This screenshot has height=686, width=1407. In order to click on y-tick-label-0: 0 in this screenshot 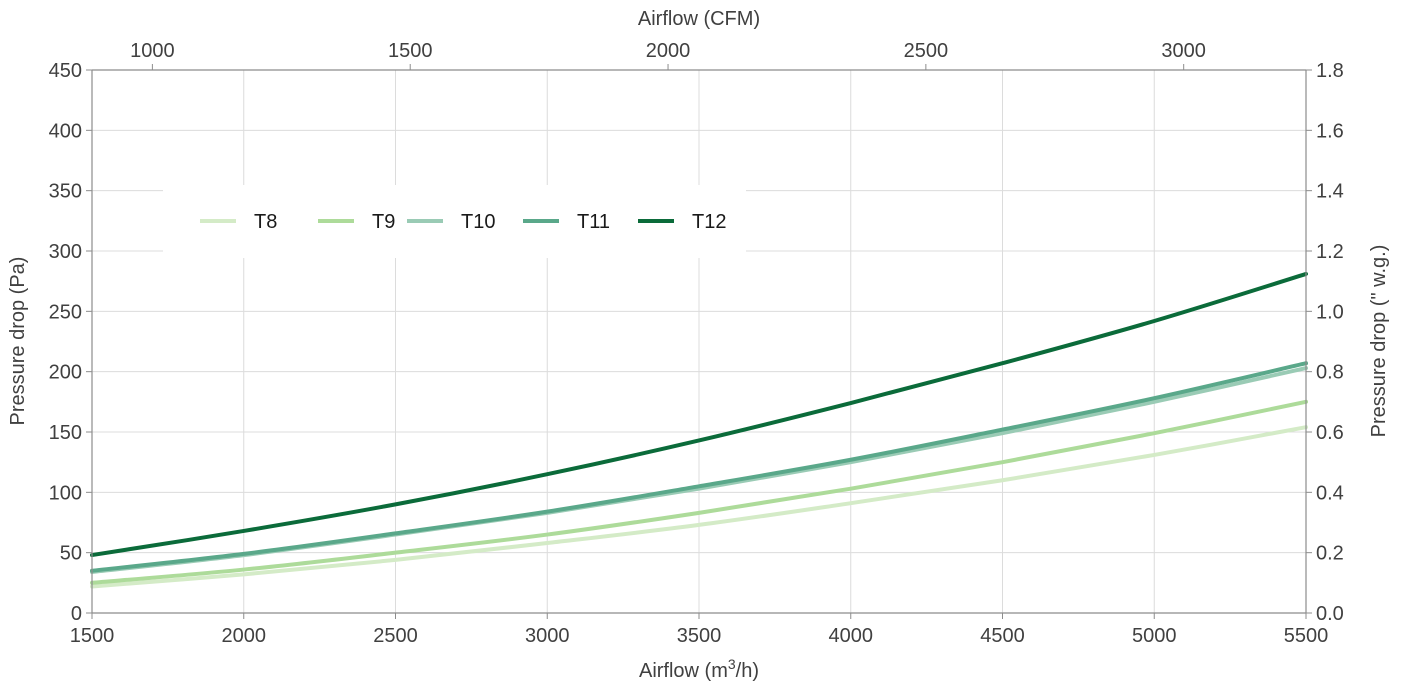, I will do `click(76, 614)`.